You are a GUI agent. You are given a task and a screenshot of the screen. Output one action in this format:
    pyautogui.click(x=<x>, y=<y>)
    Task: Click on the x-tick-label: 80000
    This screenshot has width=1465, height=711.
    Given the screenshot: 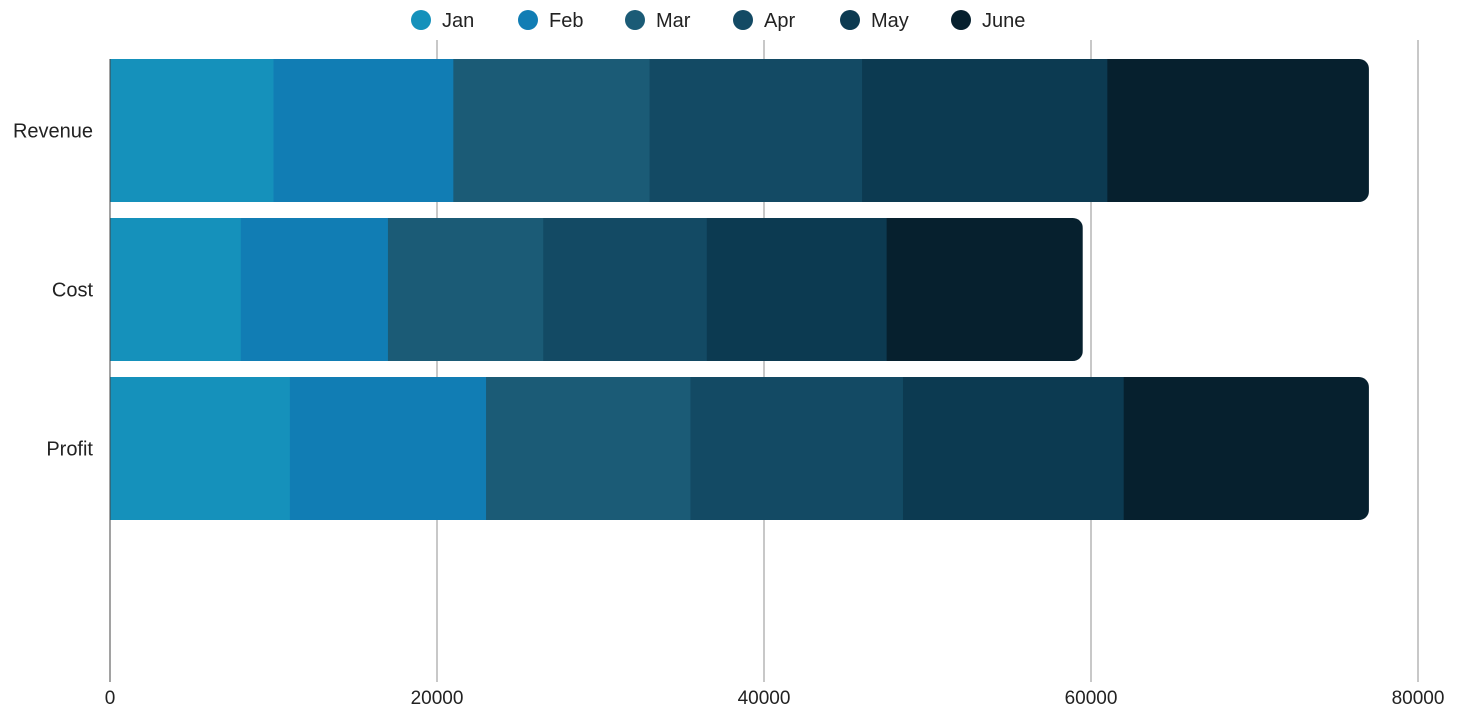 What is the action you would take?
    pyautogui.click(x=1418, y=698)
    